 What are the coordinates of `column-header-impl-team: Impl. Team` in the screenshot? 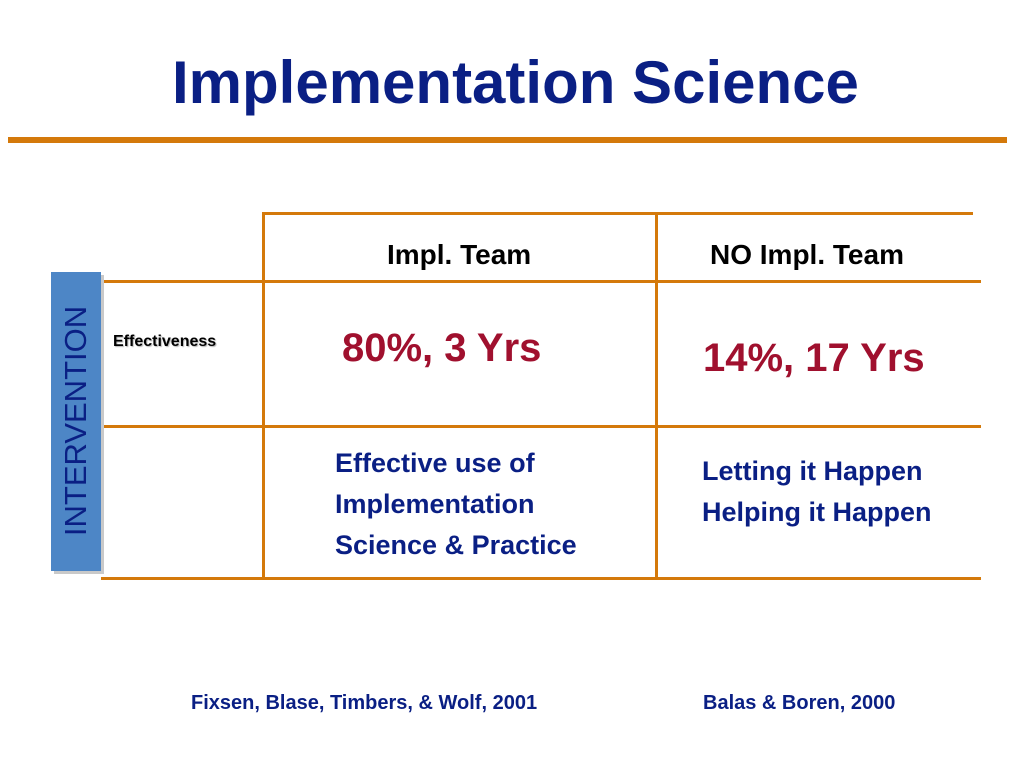 It's located at (459, 254).